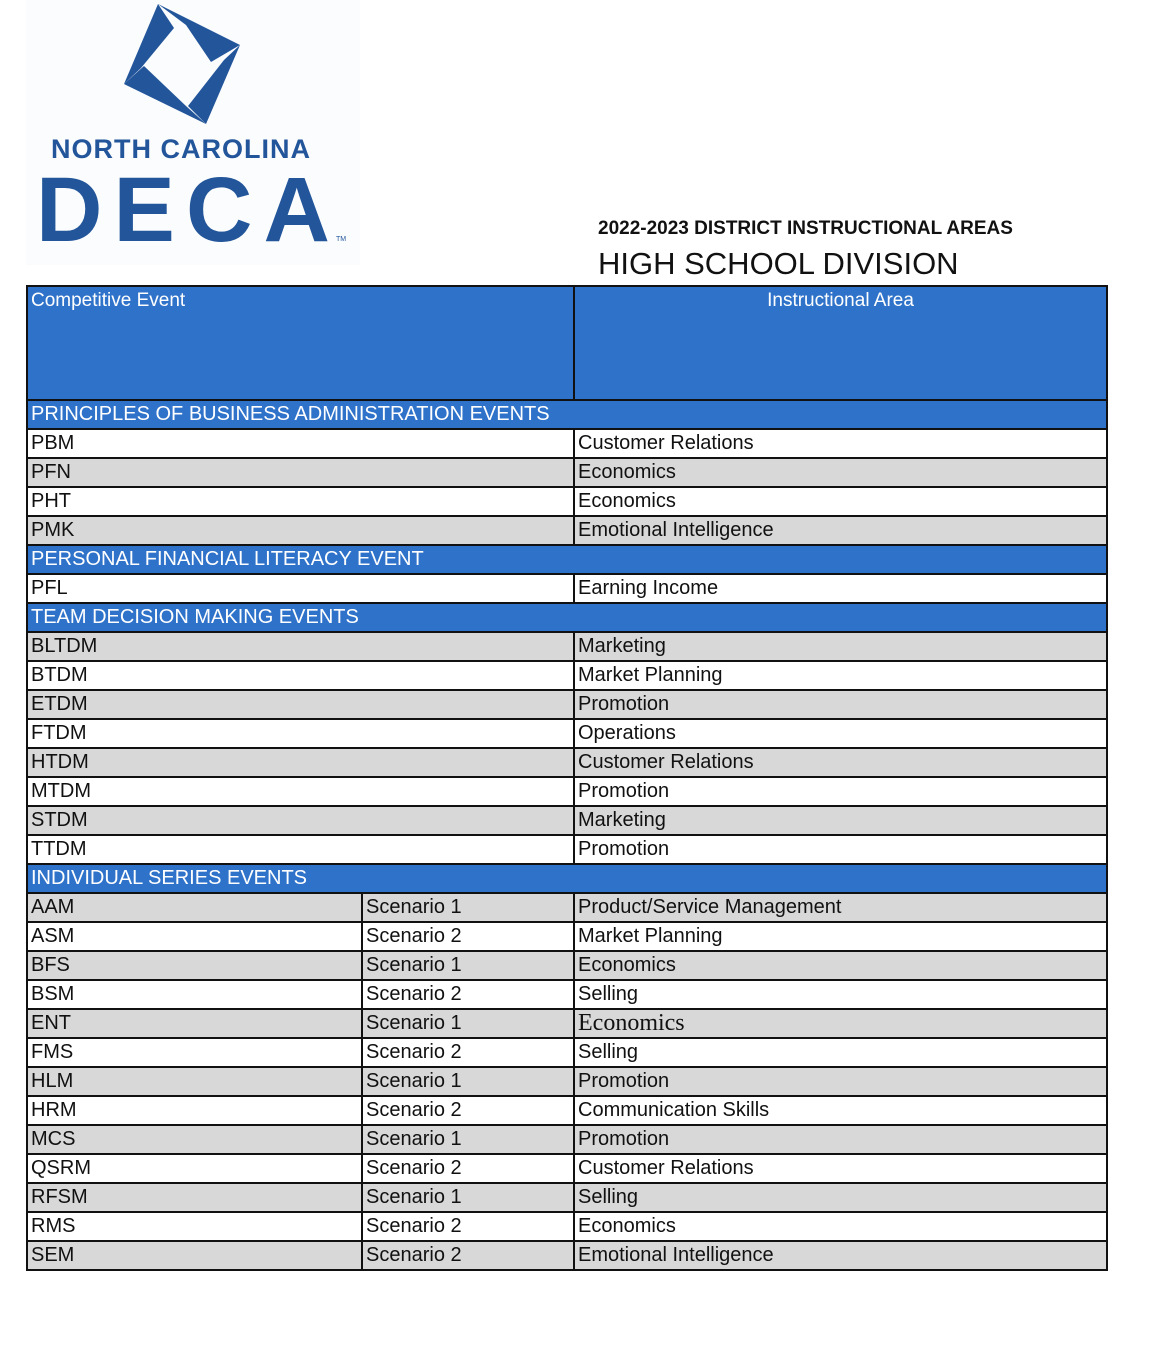 The image size is (1150, 1354). Describe the element at coordinates (194, 1255) in the screenshot. I see `event-code-cell: SEM` at that location.